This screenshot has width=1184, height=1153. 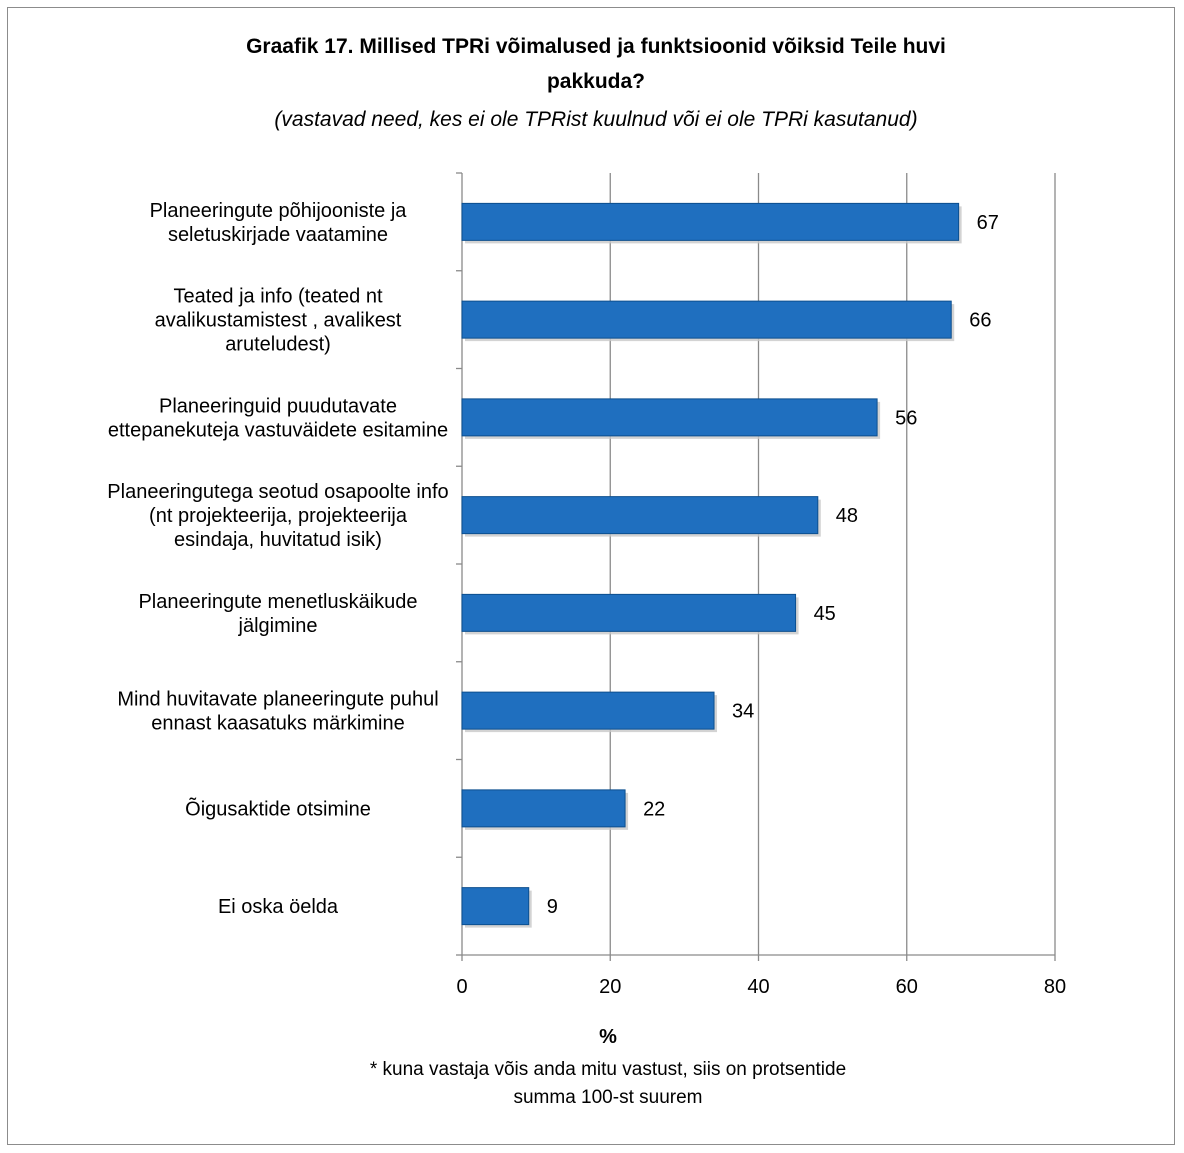 I want to click on category-label: jälgimine, so click(x=278, y=626).